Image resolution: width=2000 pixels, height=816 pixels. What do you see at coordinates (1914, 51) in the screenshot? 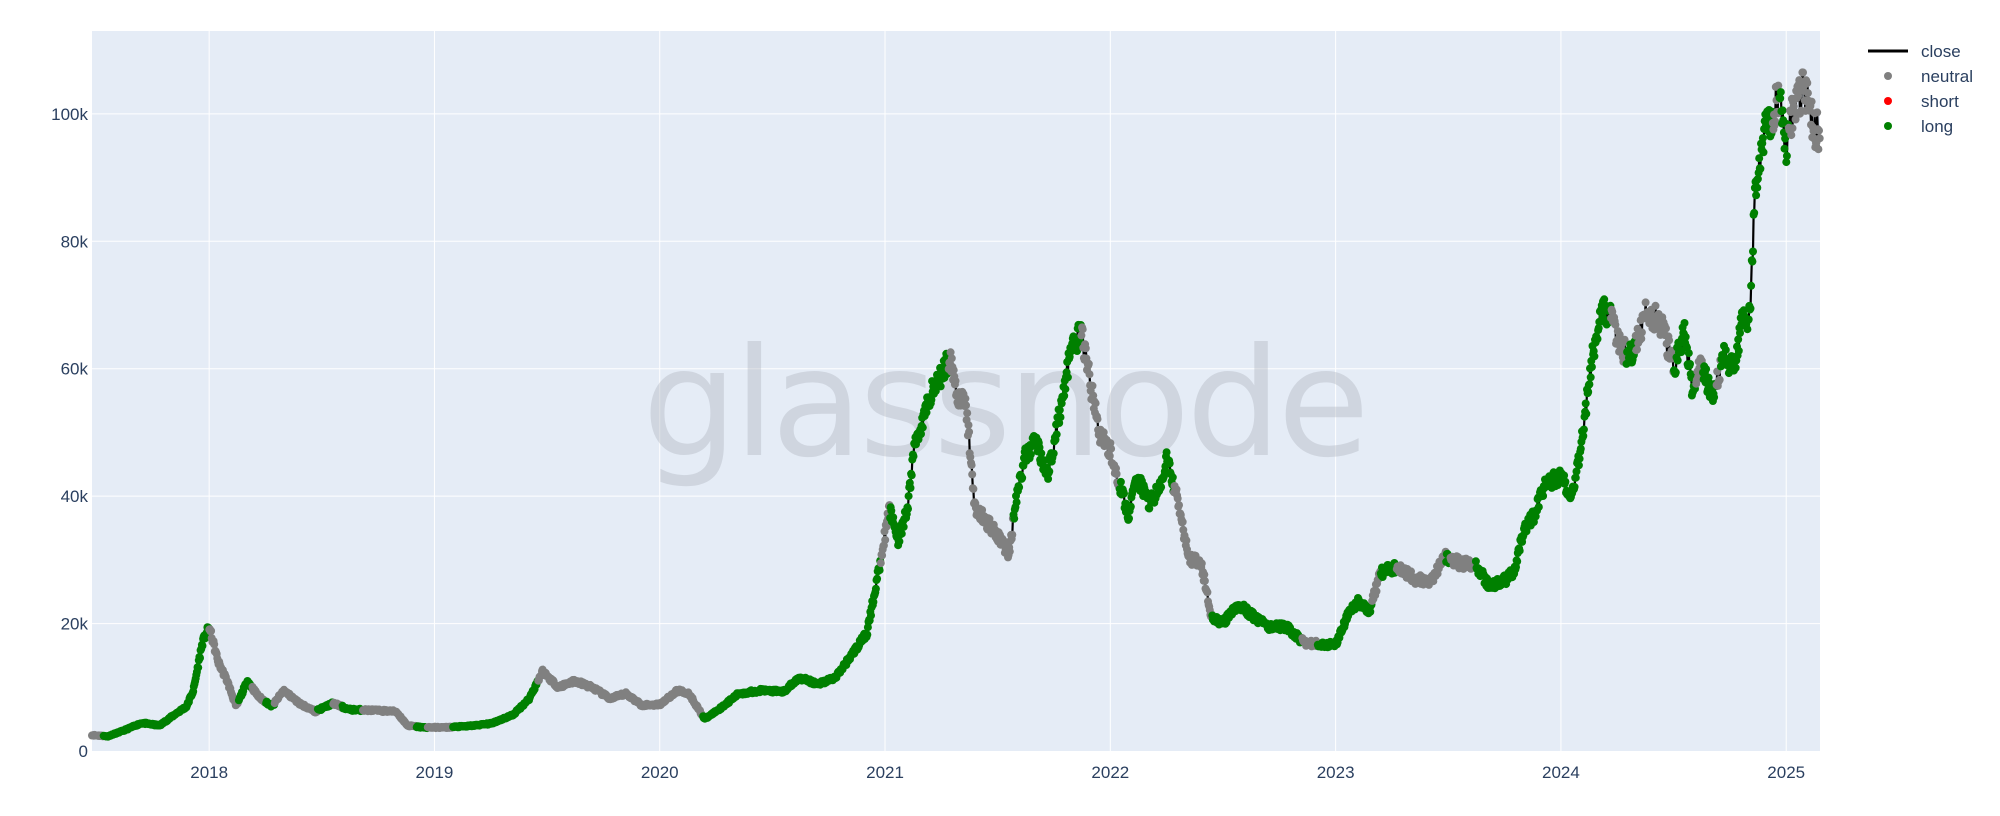
I see `legend-item-close: close` at bounding box center [1914, 51].